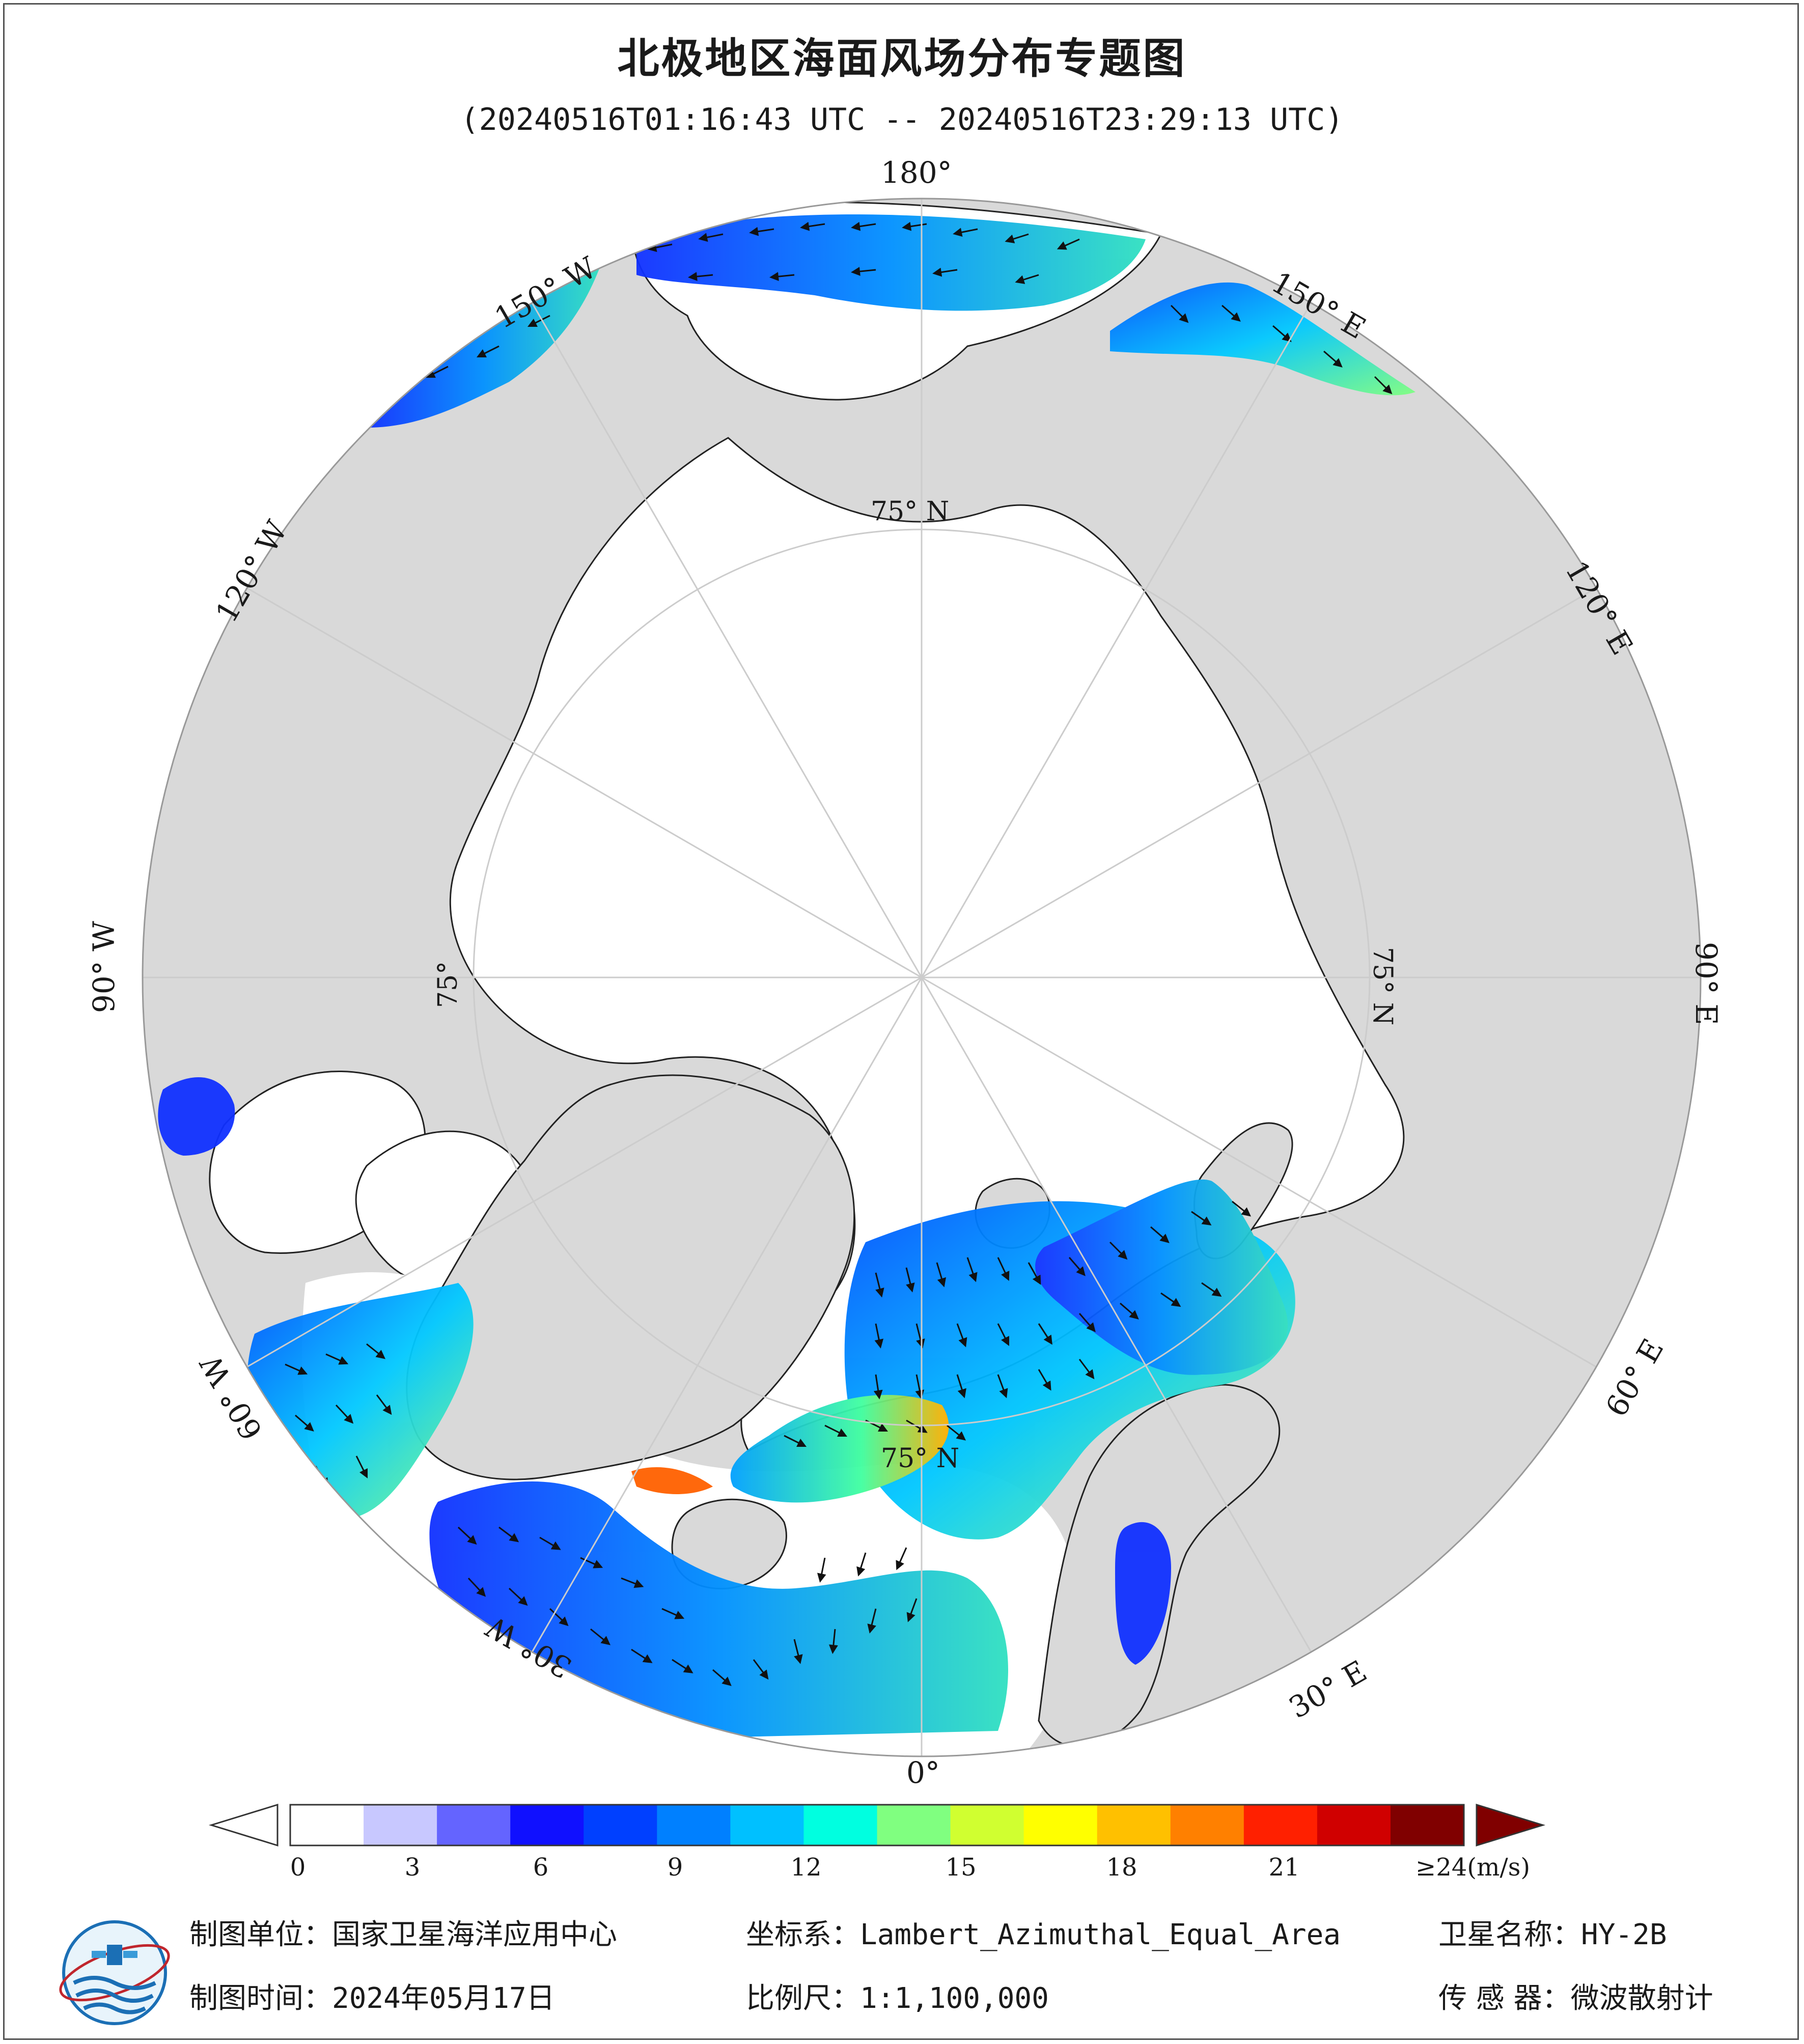 The height and width of the screenshot is (2044, 1804). I want to click on colorbar-tick-12: 12, so click(806, 1867).